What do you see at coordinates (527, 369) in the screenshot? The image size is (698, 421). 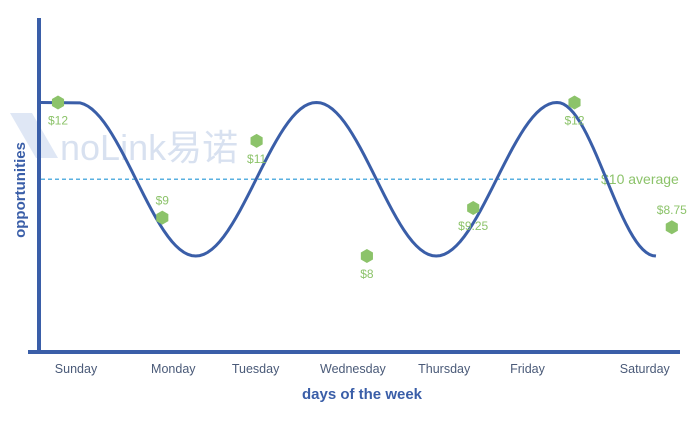 I see `x-tick-label: Friday` at bounding box center [527, 369].